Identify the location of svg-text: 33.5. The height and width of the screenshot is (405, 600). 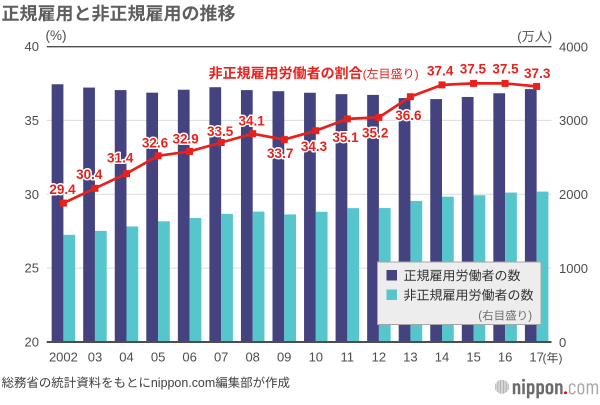
(220, 131).